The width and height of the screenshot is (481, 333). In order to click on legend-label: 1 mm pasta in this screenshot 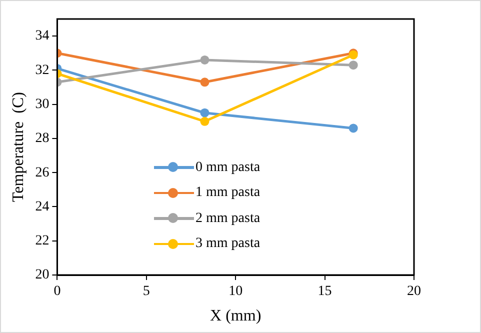, I will do `click(228, 193)`.